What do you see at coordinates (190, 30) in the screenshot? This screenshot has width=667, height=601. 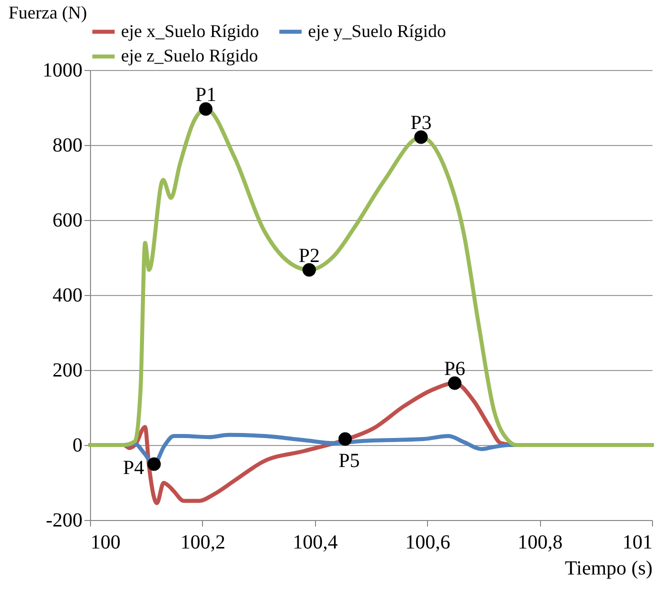 I see `legend-label: eje x_Suelo Rígido` at bounding box center [190, 30].